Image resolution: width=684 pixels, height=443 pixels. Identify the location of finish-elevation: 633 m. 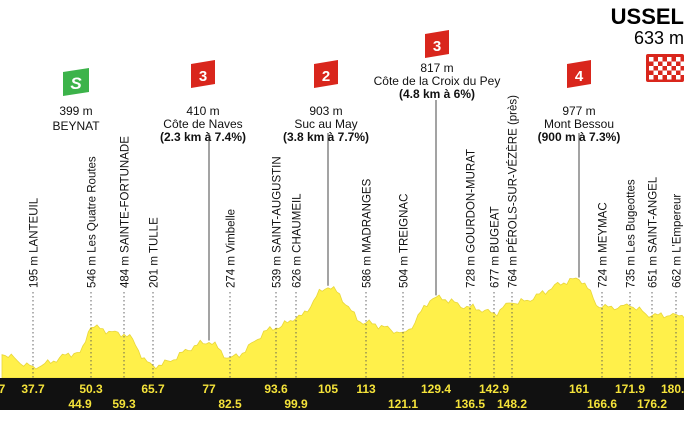
(659, 38).